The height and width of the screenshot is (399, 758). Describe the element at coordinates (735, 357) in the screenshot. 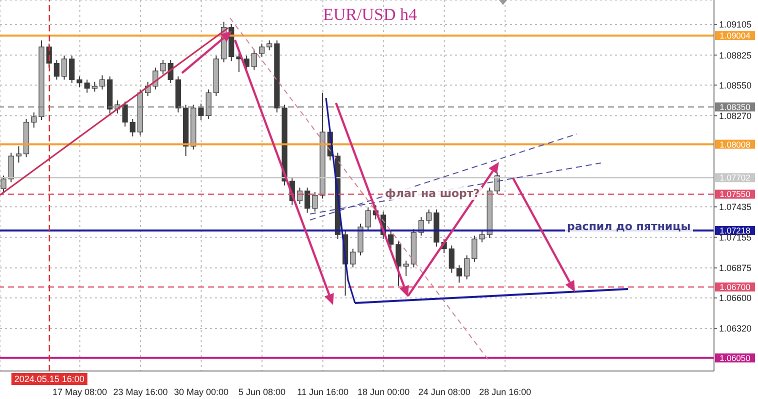

I see `ref-line-label: 1.06050` at that location.